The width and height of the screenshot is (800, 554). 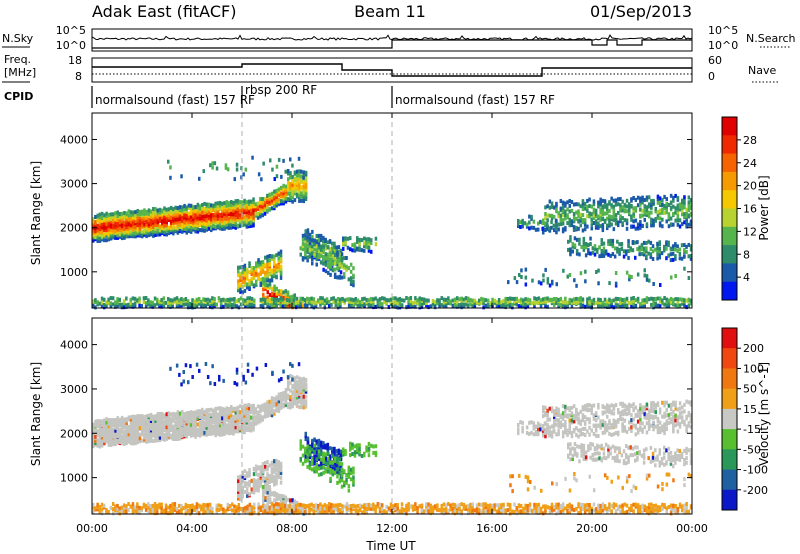 I want to click on freq-left-tick-top: 18, so click(x=75, y=60).